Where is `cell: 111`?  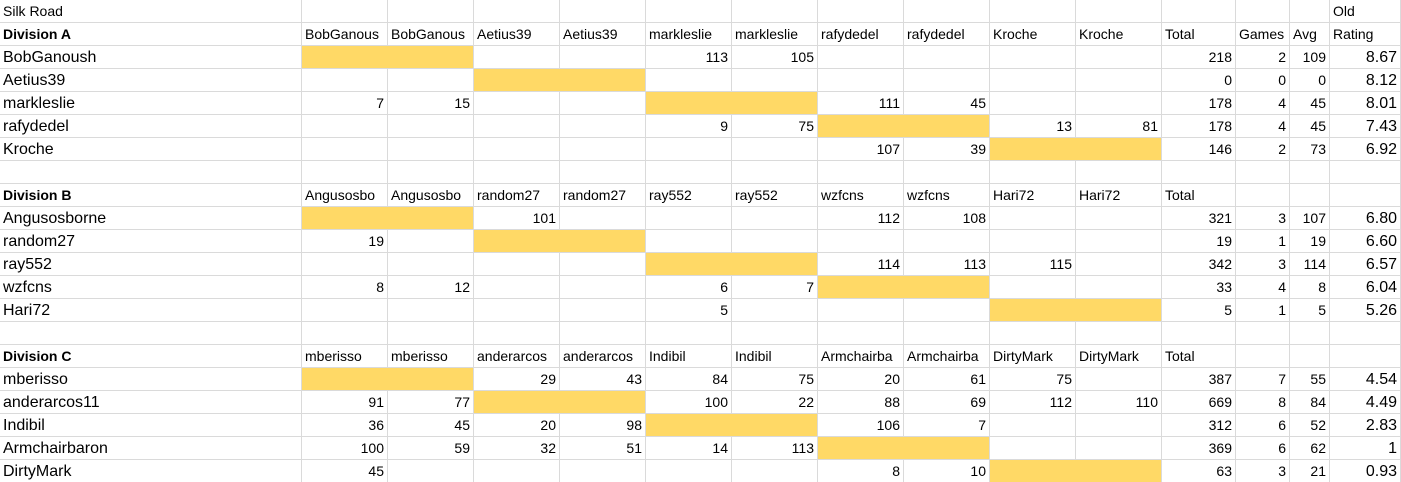
cell: 111 is located at coordinates (861, 103).